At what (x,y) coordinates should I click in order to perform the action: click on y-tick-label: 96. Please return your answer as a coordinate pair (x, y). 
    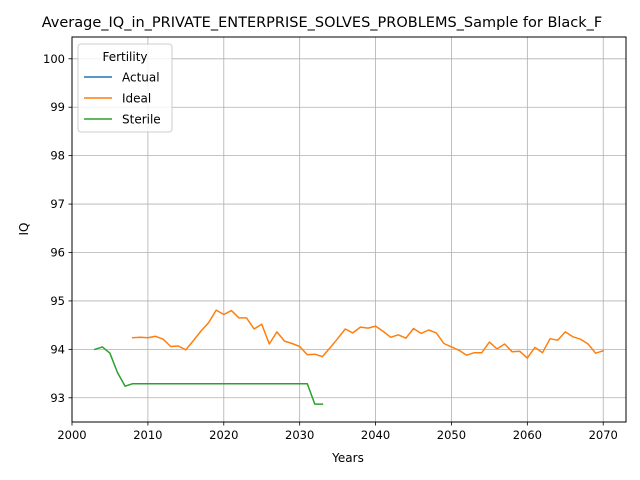
    Looking at the image, I should click on (57, 253).